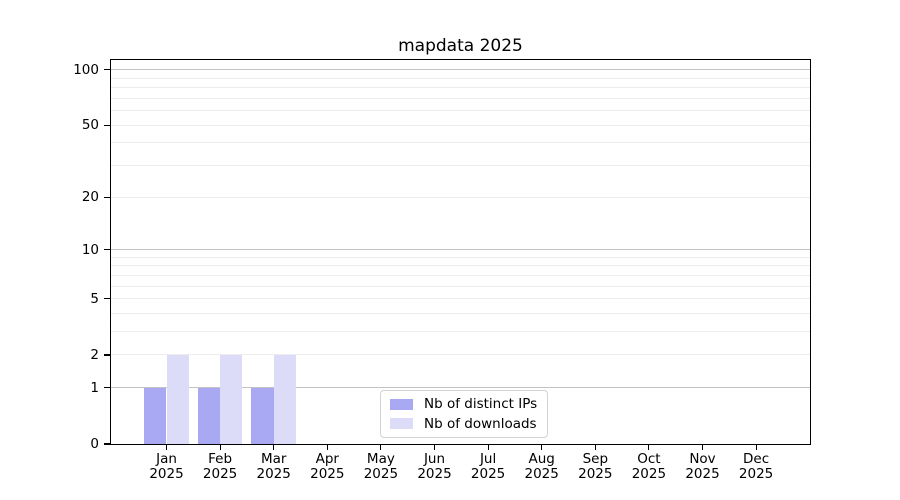  Describe the element at coordinates (434, 459) in the screenshot. I see `x-tick-month: Jun` at that location.